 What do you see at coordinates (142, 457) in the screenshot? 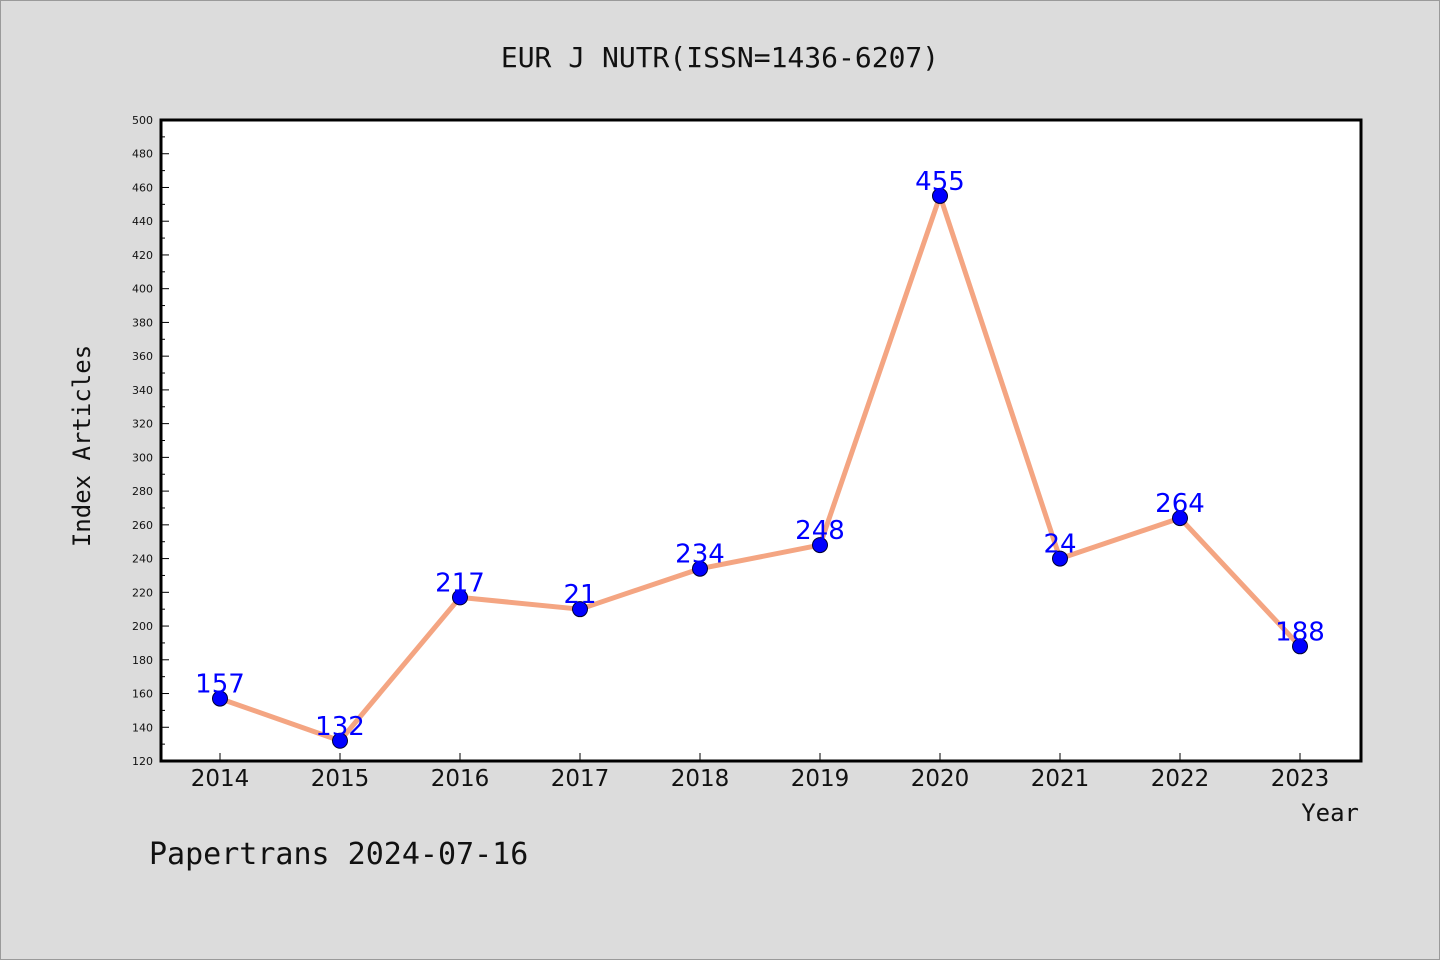
I see `y-tick-label: 300` at bounding box center [142, 457].